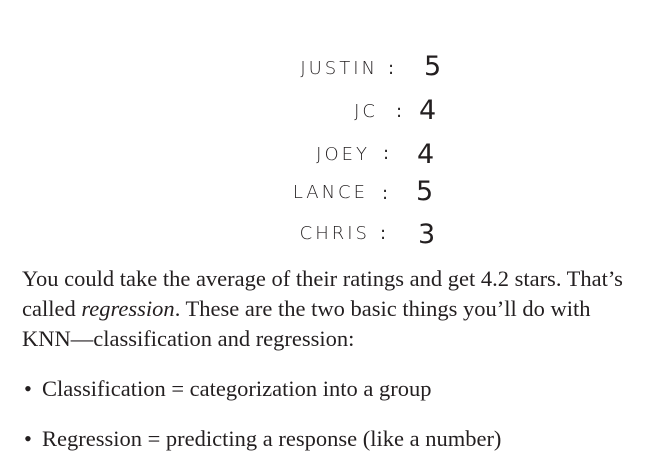 Image resolution: width=646 pixels, height=474 pixels. I want to click on rating-name: JOEY, so click(343, 154).